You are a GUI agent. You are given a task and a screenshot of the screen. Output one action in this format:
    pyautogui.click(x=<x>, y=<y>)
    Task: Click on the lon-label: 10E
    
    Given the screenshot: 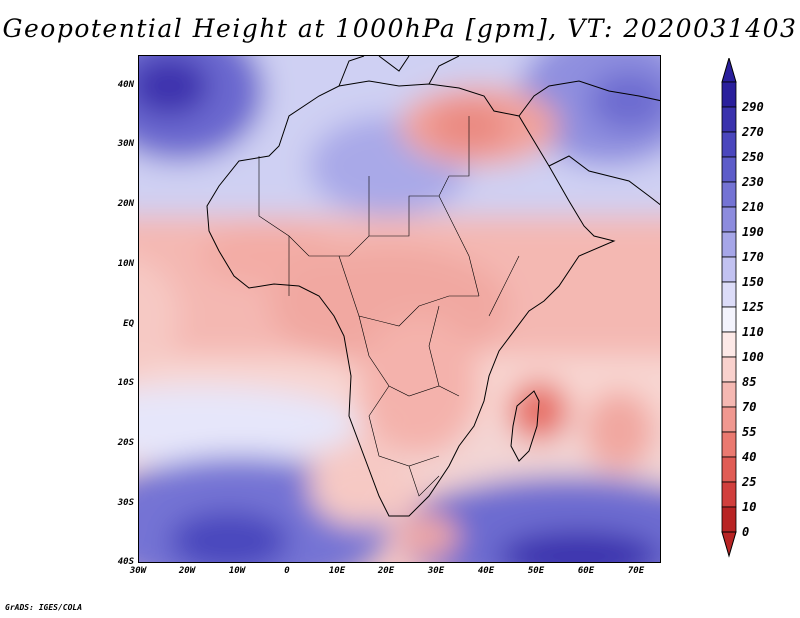 What is the action you would take?
    pyautogui.click(x=337, y=571)
    